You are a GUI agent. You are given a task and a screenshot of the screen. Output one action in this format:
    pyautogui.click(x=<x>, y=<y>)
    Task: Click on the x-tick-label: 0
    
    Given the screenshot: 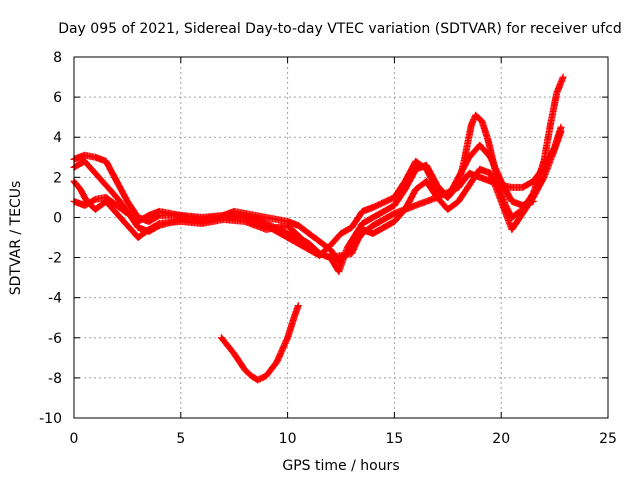 What is the action you would take?
    pyautogui.click(x=74, y=439)
    